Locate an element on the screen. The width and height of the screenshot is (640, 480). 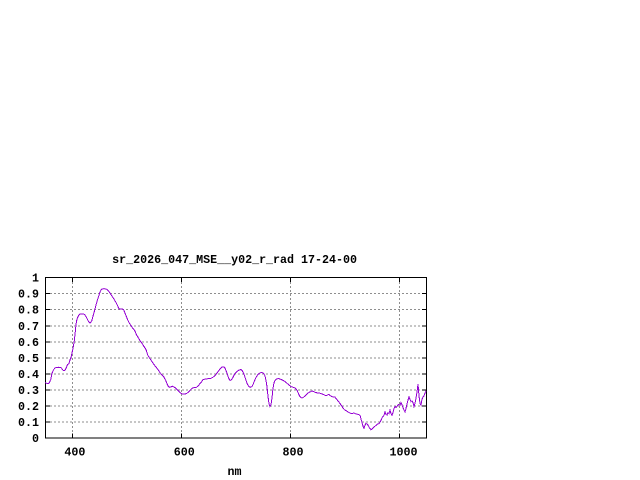
svg-text: 0.7 is located at coordinates (28, 327).